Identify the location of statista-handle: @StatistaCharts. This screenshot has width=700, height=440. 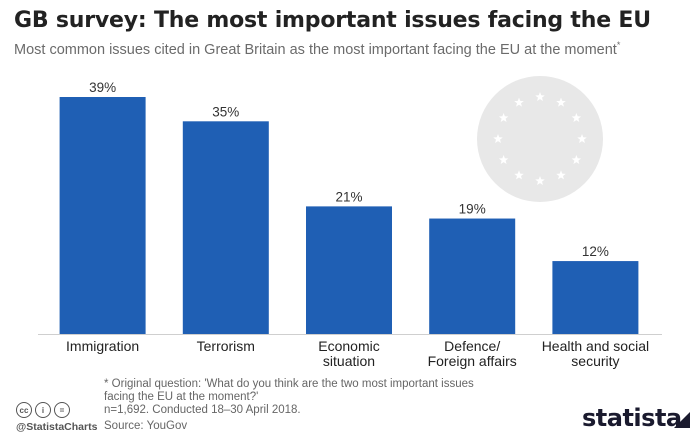
(57, 427).